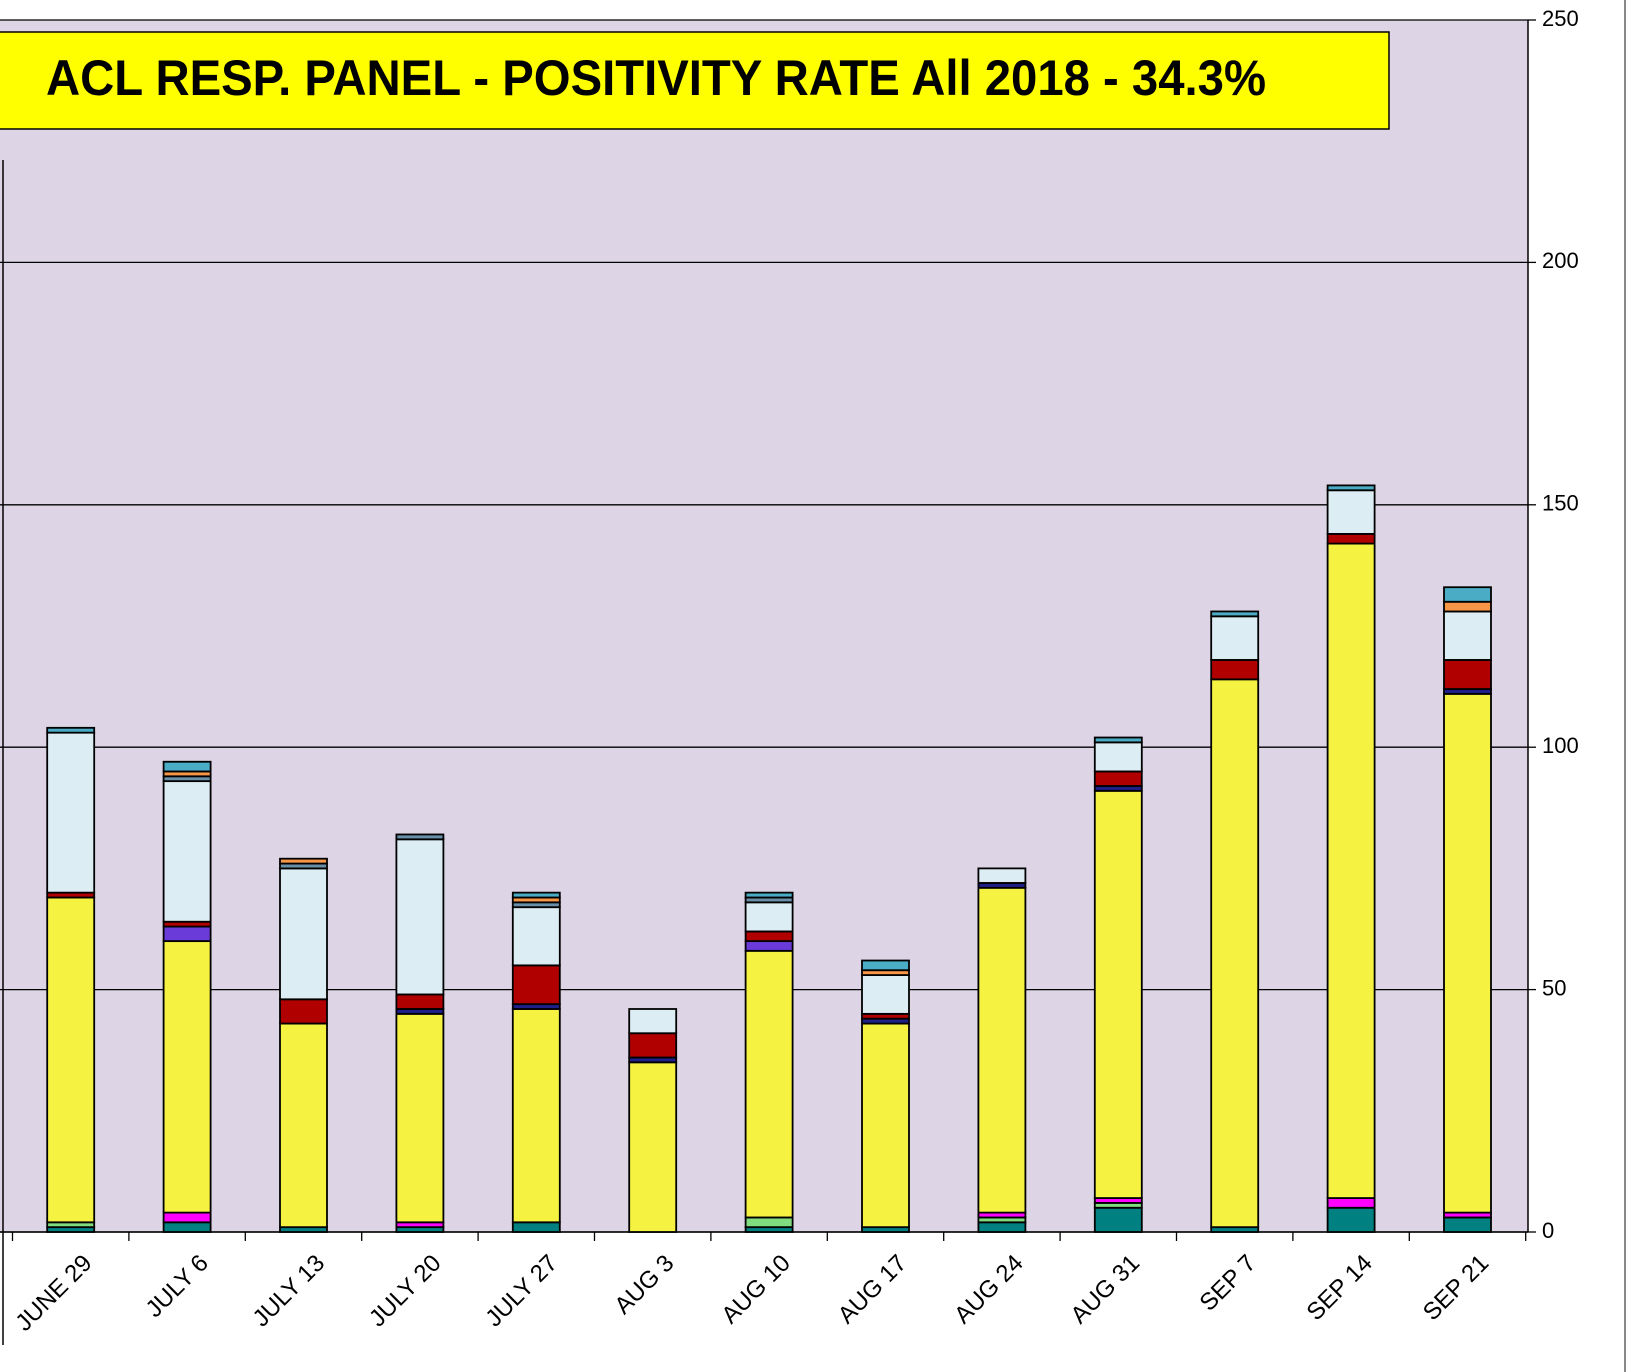 This screenshot has height=1372, width=1628. Describe the element at coordinates (1548, 1230) in the screenshot. I see `y-tick-label: 0` at that location.